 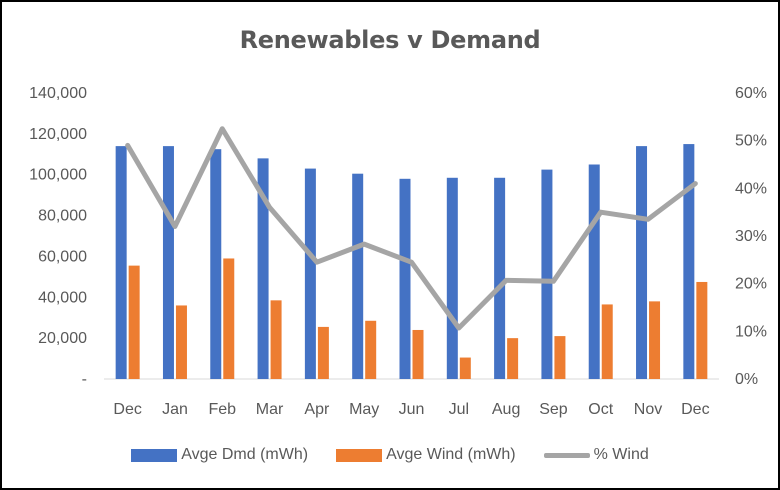 I want to click on x-tick-label: Oct, so click(x=600, y=409).